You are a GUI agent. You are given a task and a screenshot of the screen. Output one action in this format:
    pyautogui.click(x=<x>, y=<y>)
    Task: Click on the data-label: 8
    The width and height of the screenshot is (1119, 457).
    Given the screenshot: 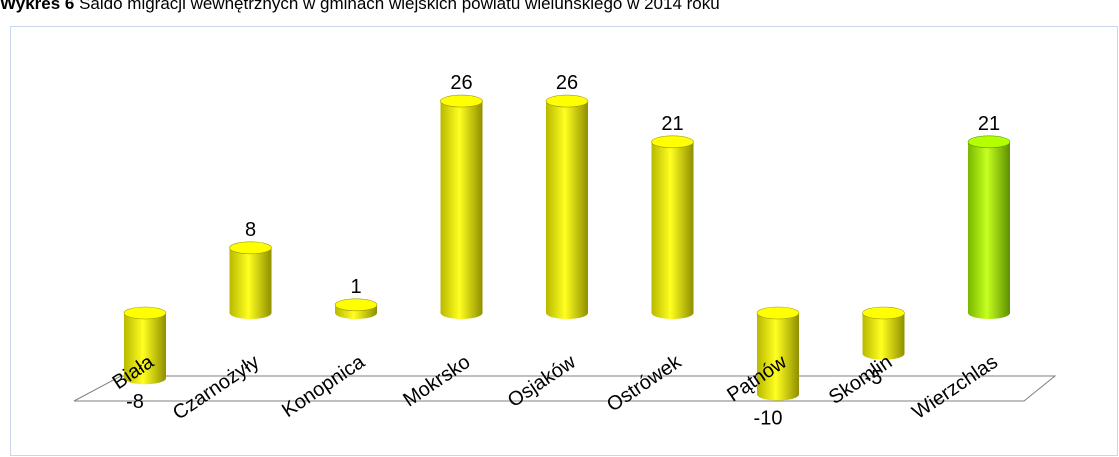 What is the action you would take?
    pyautogui.click(x=250, y=230)
    